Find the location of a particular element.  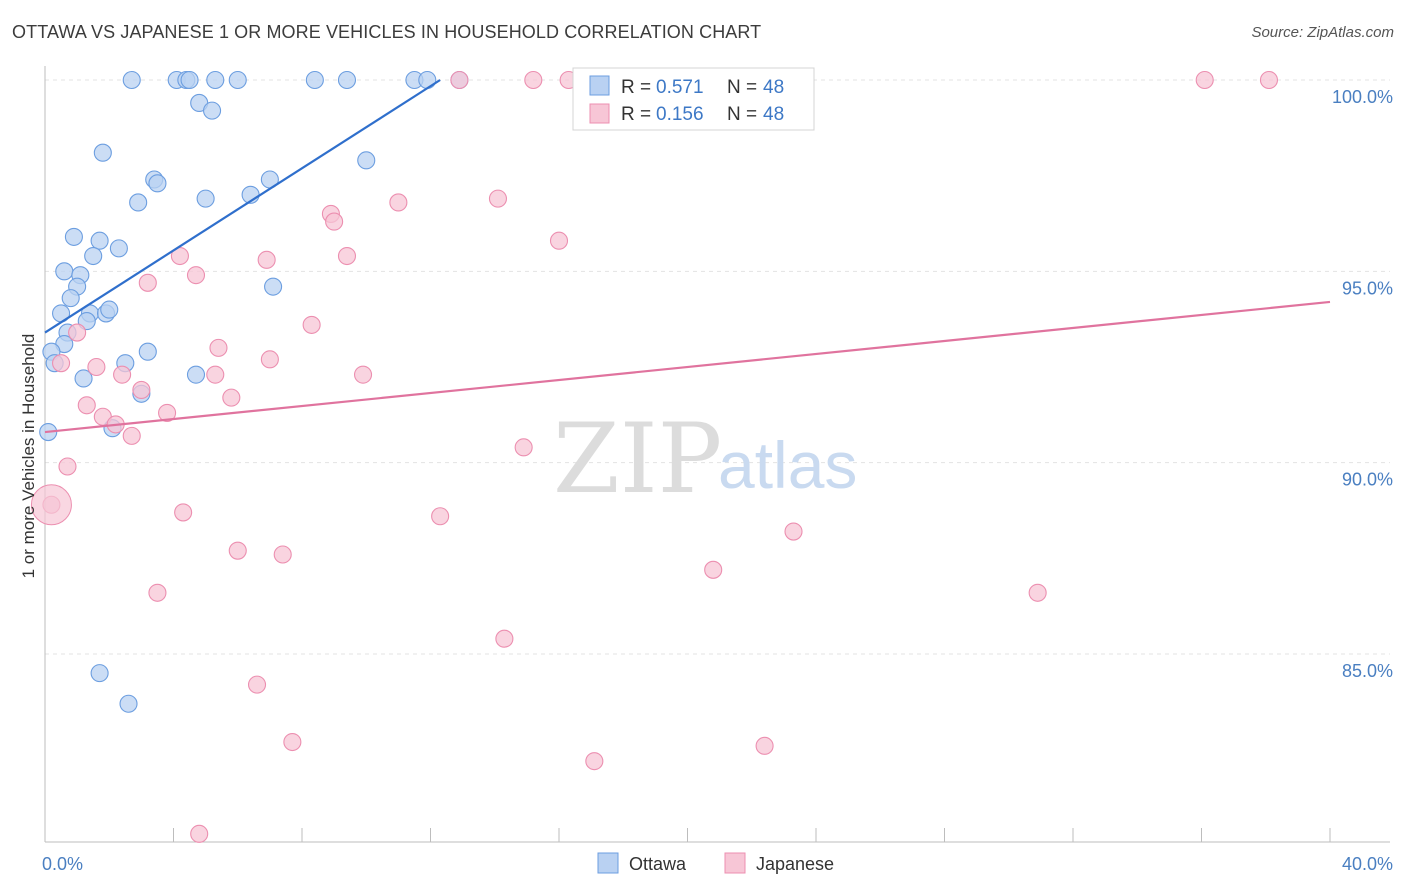

watermark: ZIP atlas is located at coordinates (705, 459).